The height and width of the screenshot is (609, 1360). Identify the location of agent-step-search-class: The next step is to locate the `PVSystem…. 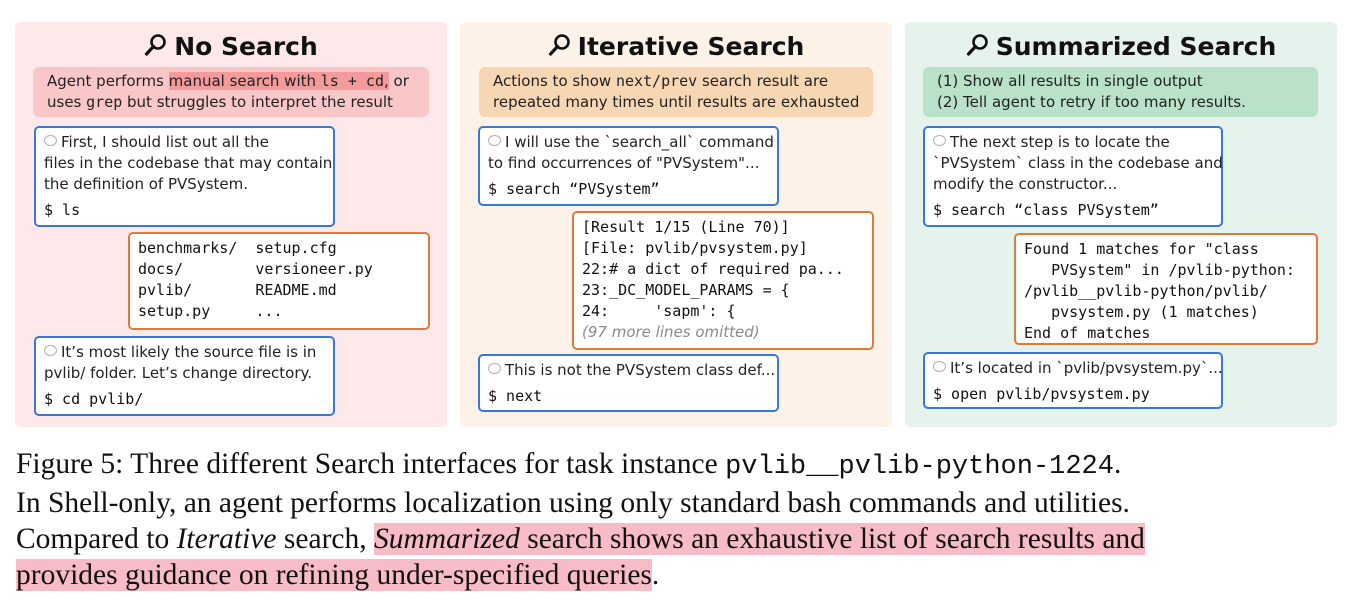
(1073, 176).